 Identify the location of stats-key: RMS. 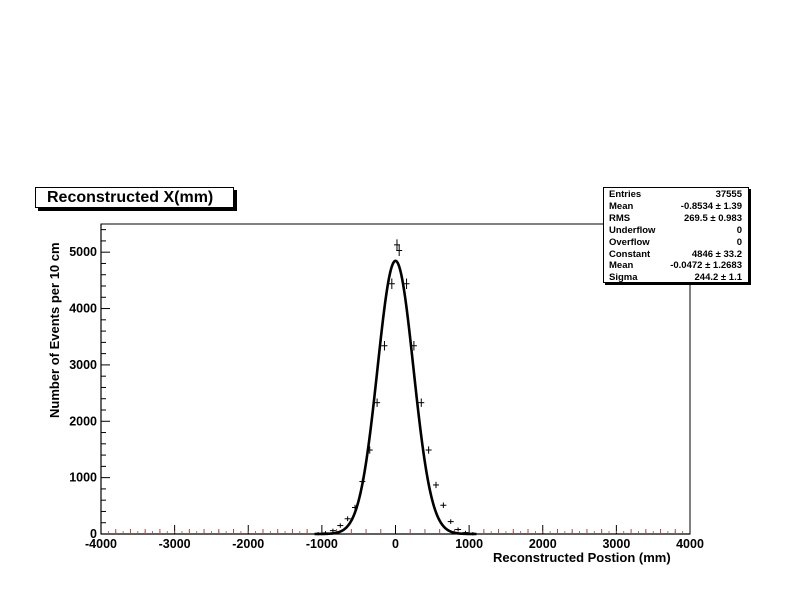
(620, 218).